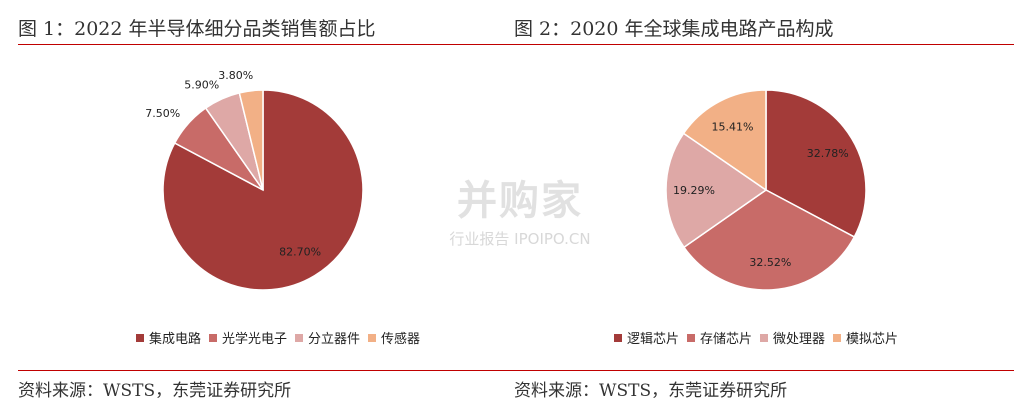  I want to click on legend-label: 微处理器, so click(799, 339).